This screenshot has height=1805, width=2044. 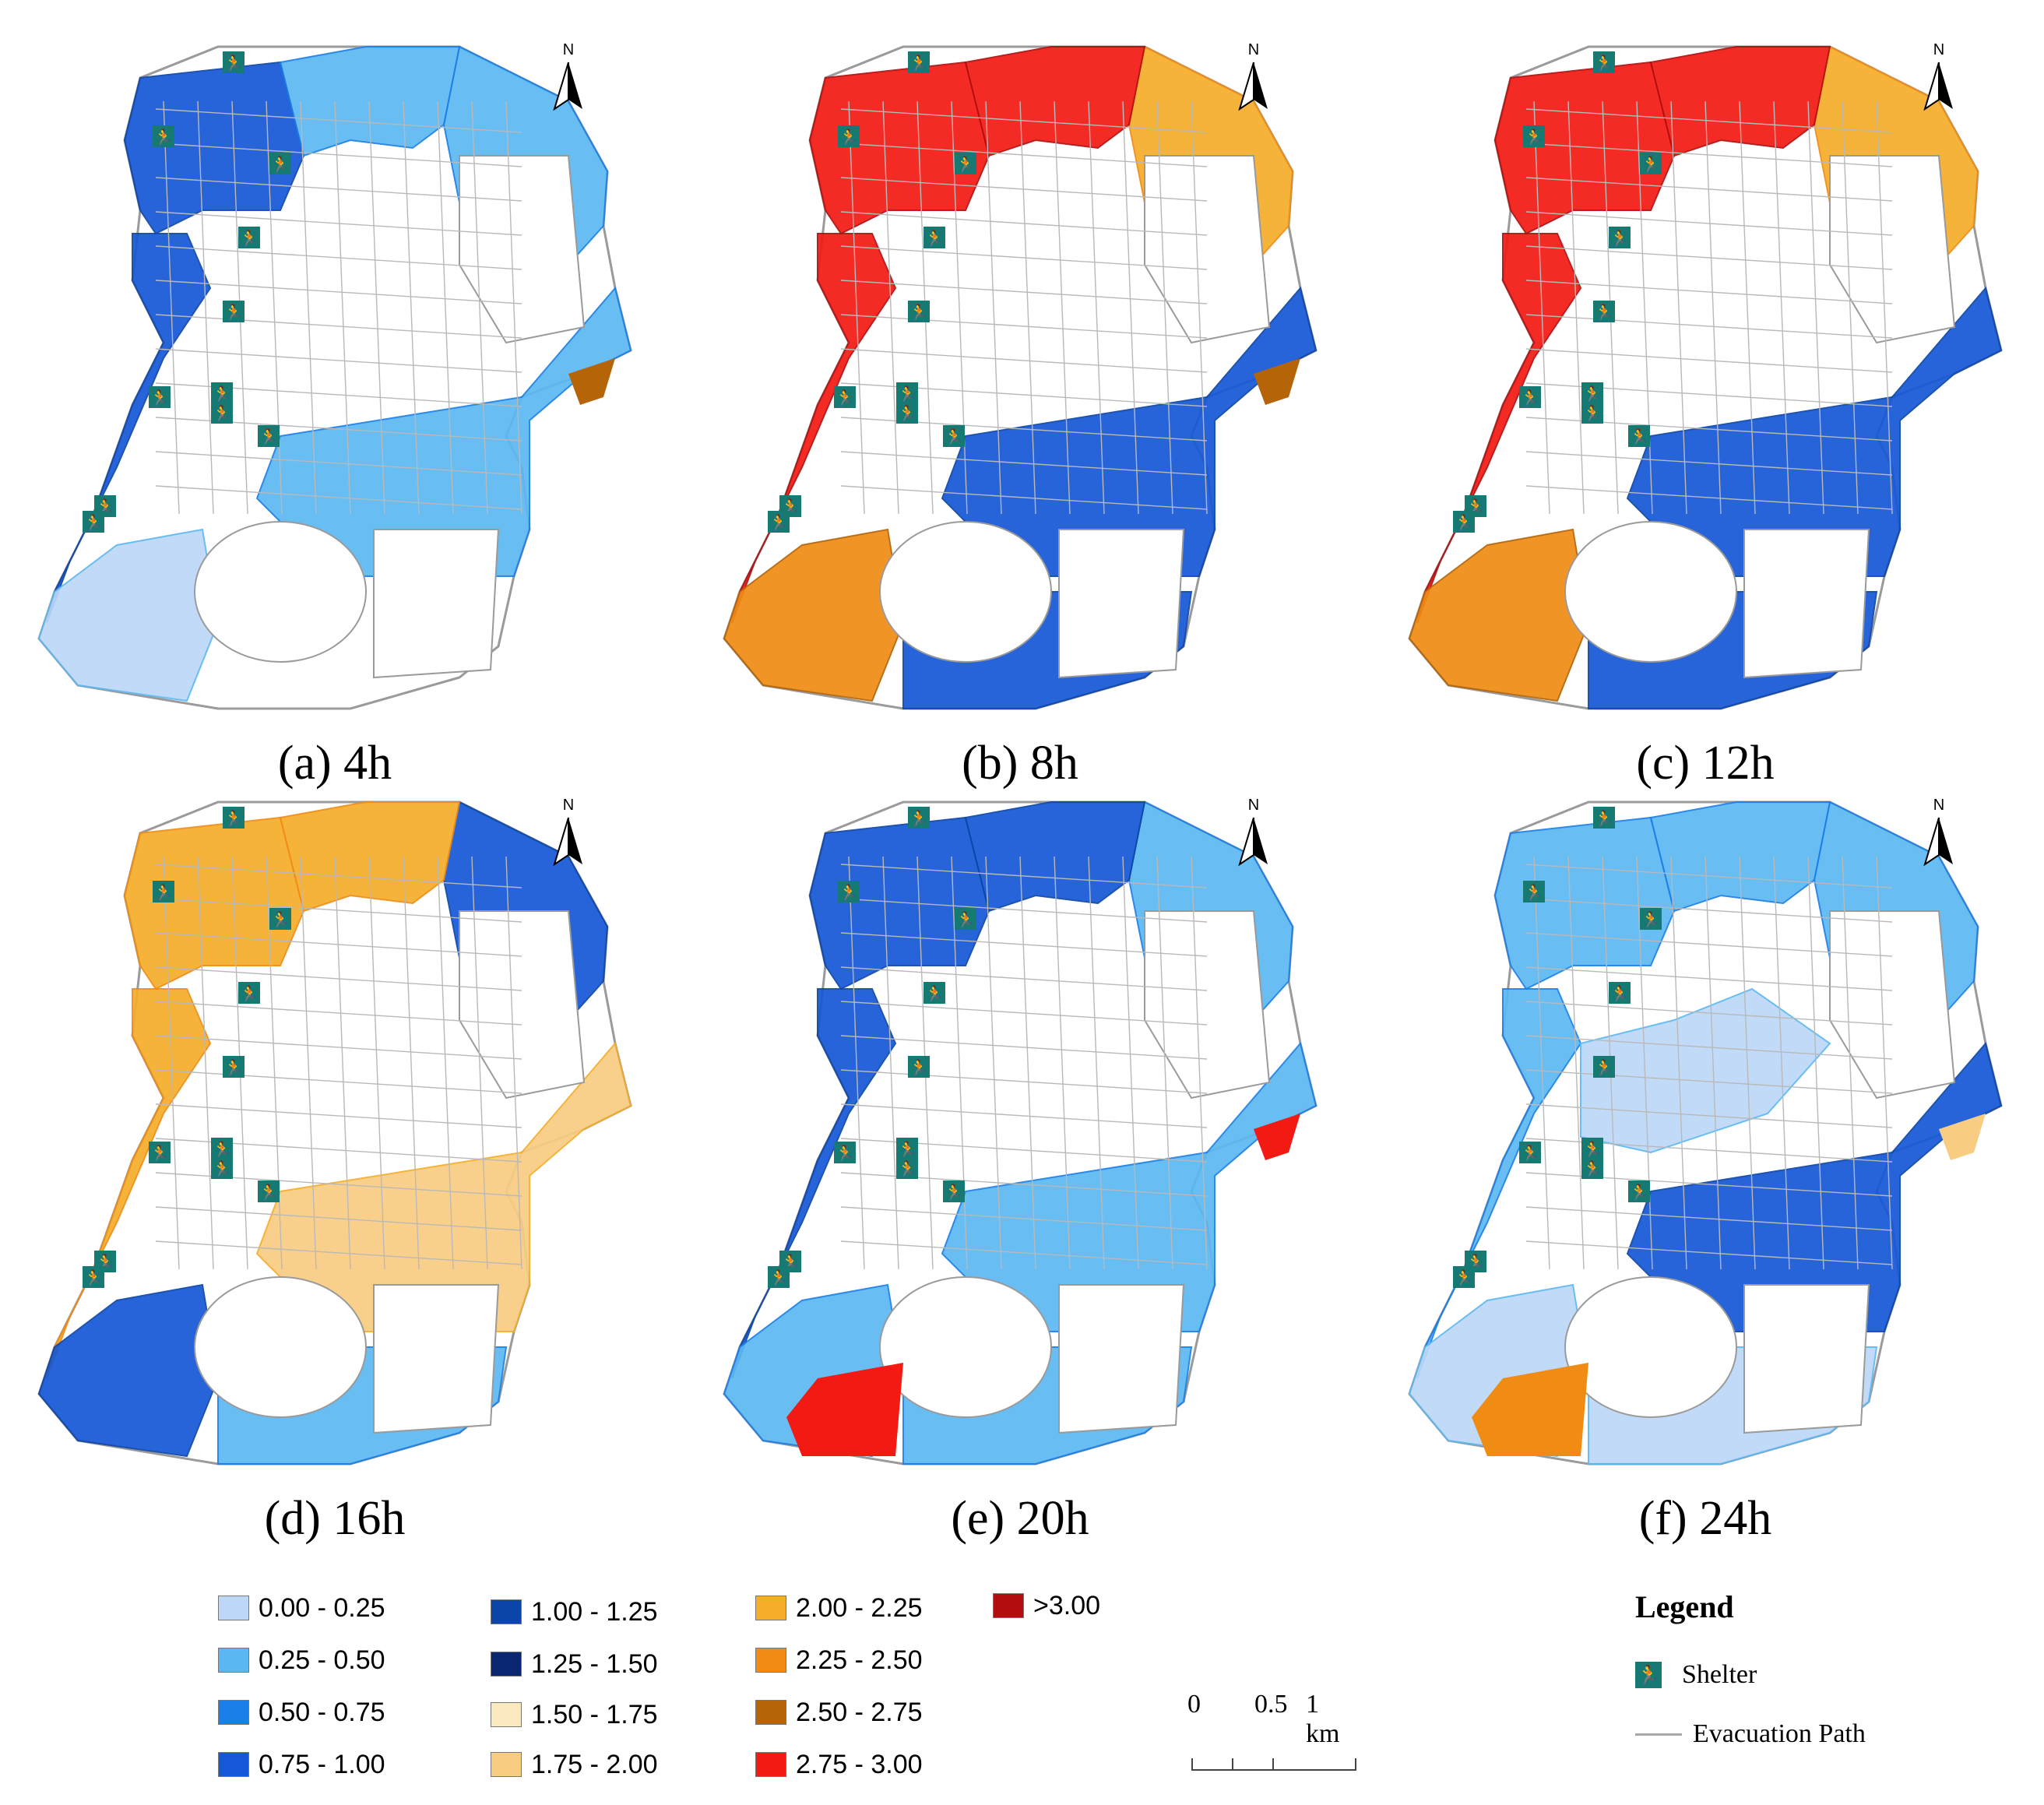 I want to click on legend-class-5: 1.25 - 1.50, so click(x=574, y=1664).